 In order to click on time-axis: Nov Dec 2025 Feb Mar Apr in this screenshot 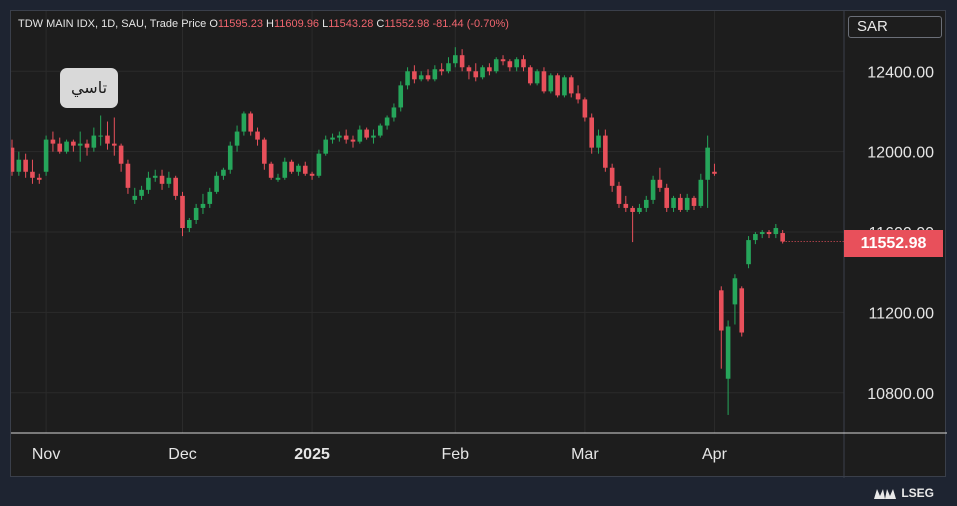, I will do `click(380, 454)`.